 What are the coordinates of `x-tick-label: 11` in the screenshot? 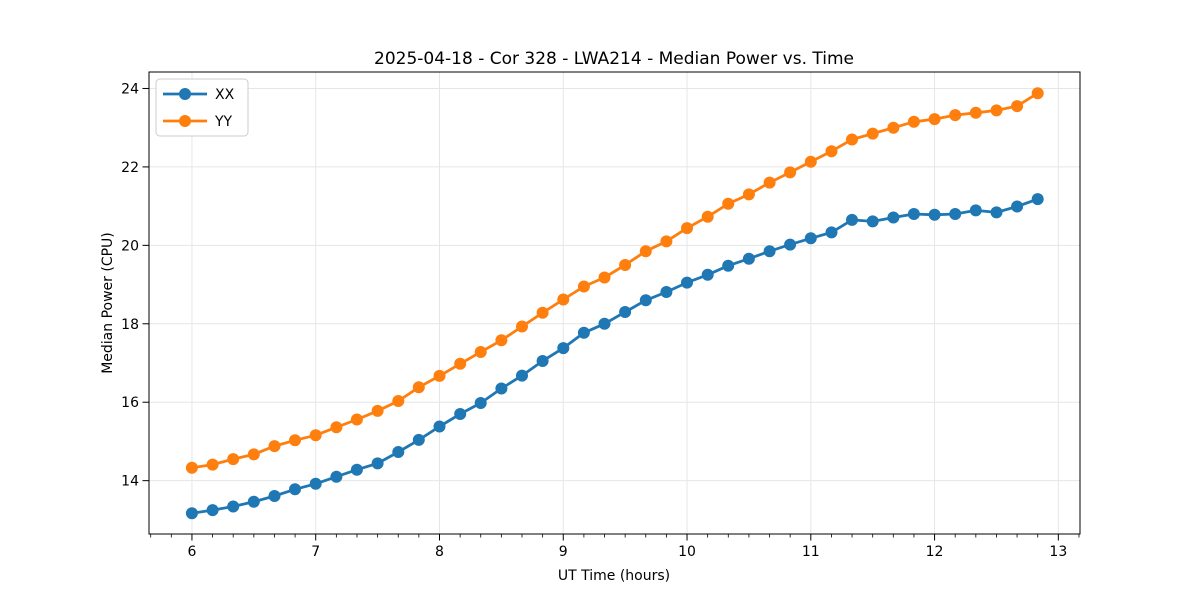 It's located at (811, 552).